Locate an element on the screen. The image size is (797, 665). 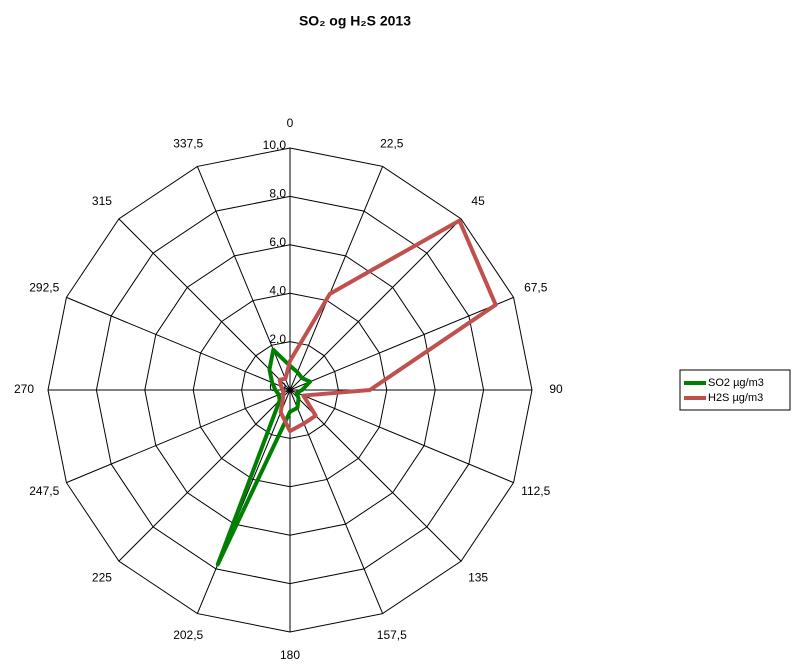
category-label: 247,5 is located at coordinates (44, 491).